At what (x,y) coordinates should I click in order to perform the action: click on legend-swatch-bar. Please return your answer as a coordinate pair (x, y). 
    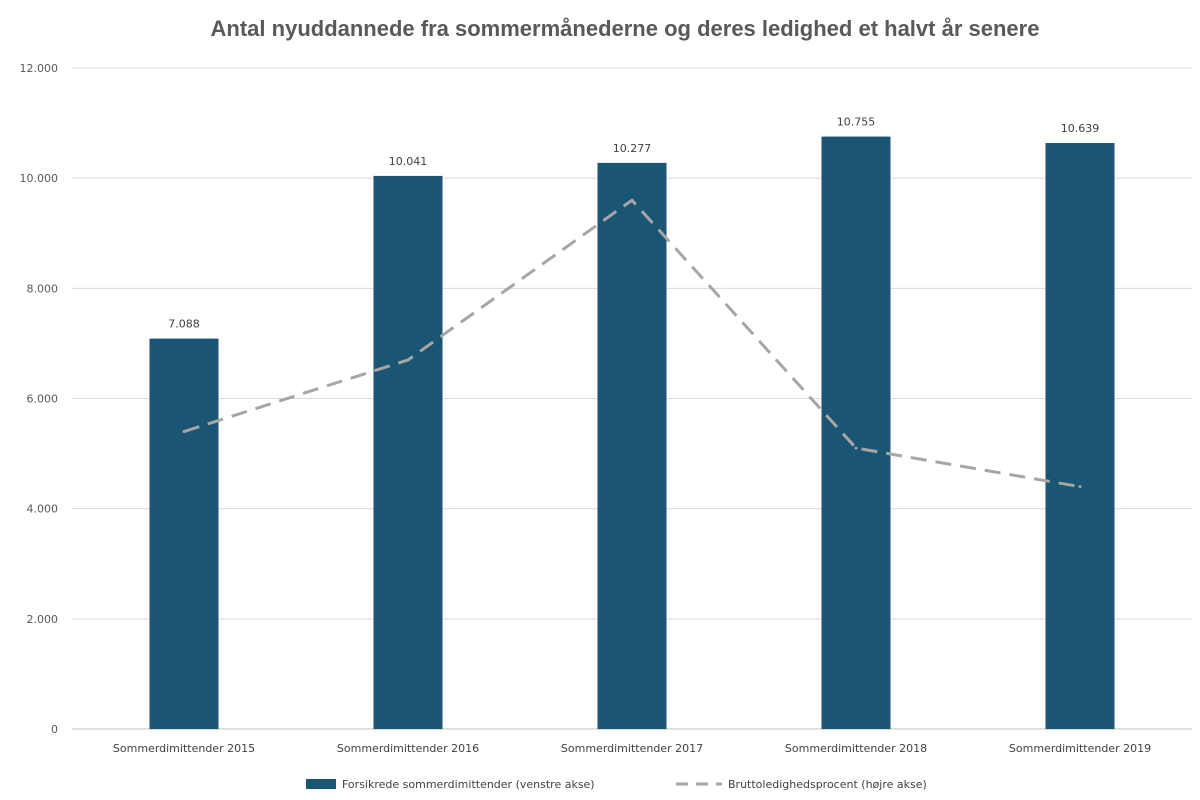
    Looking at the image, I should click on (321, 784).